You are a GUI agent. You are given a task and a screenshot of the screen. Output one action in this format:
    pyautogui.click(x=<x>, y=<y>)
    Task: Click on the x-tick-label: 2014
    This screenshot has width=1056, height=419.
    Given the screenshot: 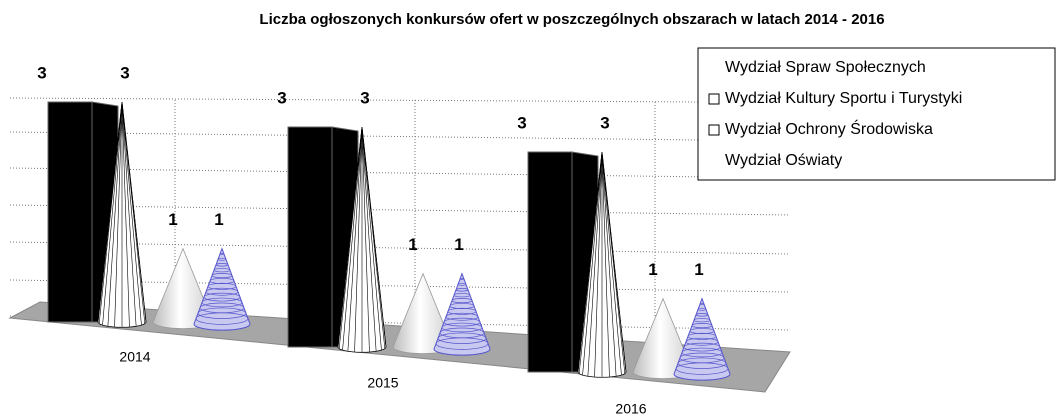 What is the action you would take?
    pyautogui.click(x=134, y=357)
    